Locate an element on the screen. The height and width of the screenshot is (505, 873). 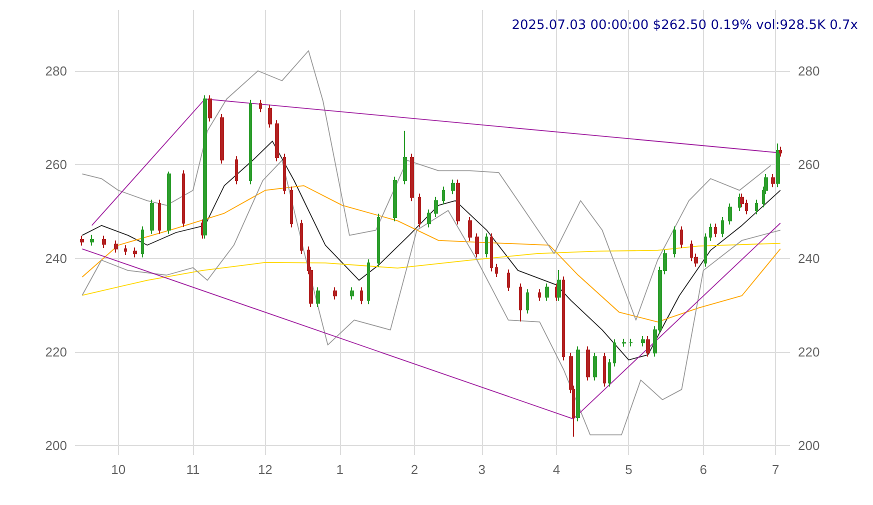
x-tick-label: 4 is located at coordinates (556, 469).